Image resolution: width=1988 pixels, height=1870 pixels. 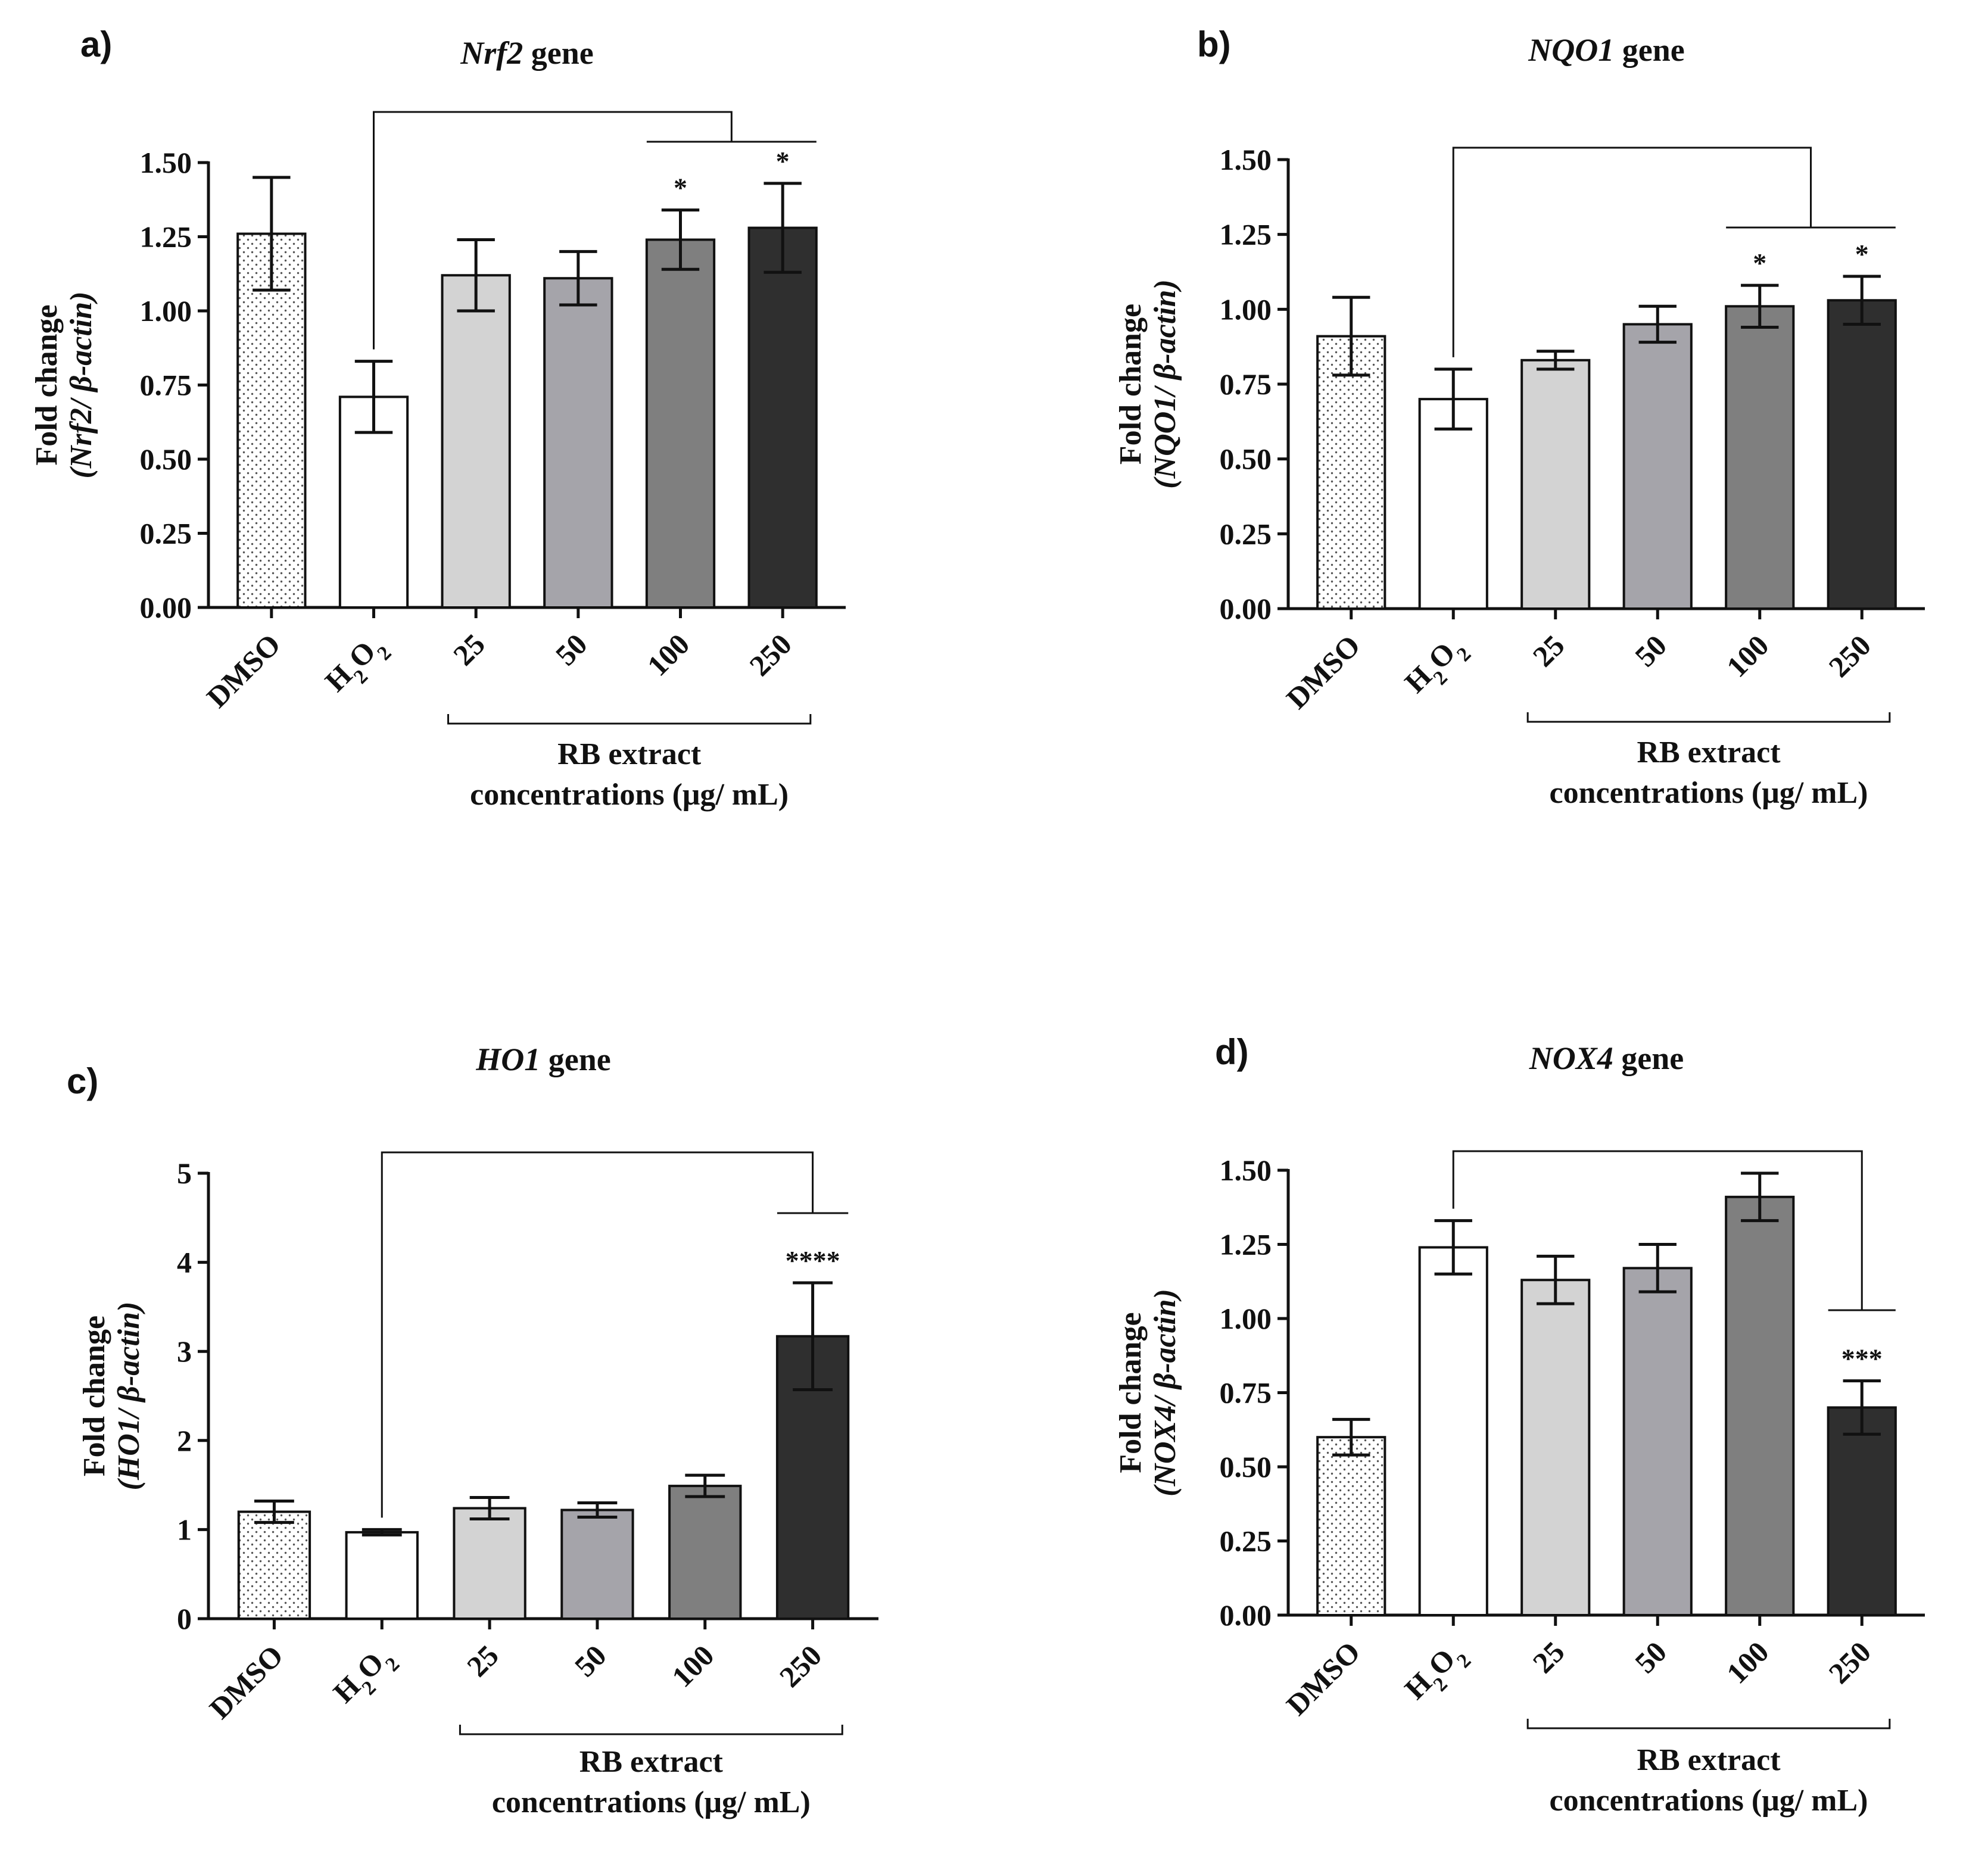 What do you see at coordinates (184, 1262) in the screenshot?
I see `y-tick-label: 4` at bounding box center [184, 1262].